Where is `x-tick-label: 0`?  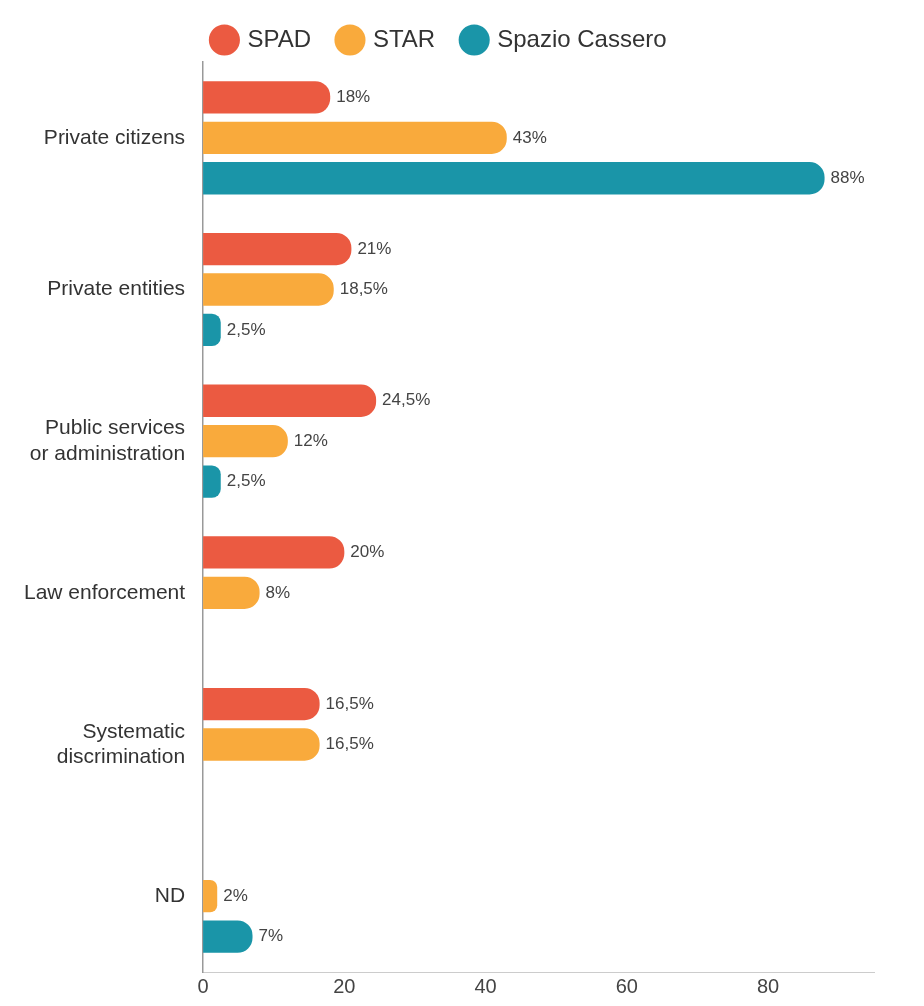 x-tick-label: 0 is located at coordinates (203, 985).